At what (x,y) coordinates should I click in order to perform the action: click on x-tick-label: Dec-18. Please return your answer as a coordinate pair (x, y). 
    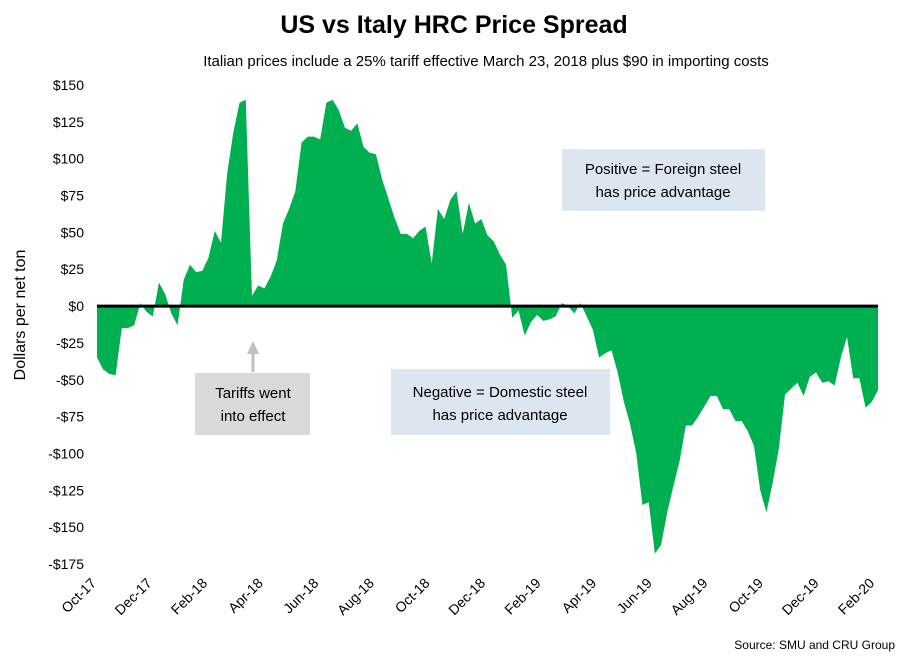
    Looking at the image, I should click on (466, 596).